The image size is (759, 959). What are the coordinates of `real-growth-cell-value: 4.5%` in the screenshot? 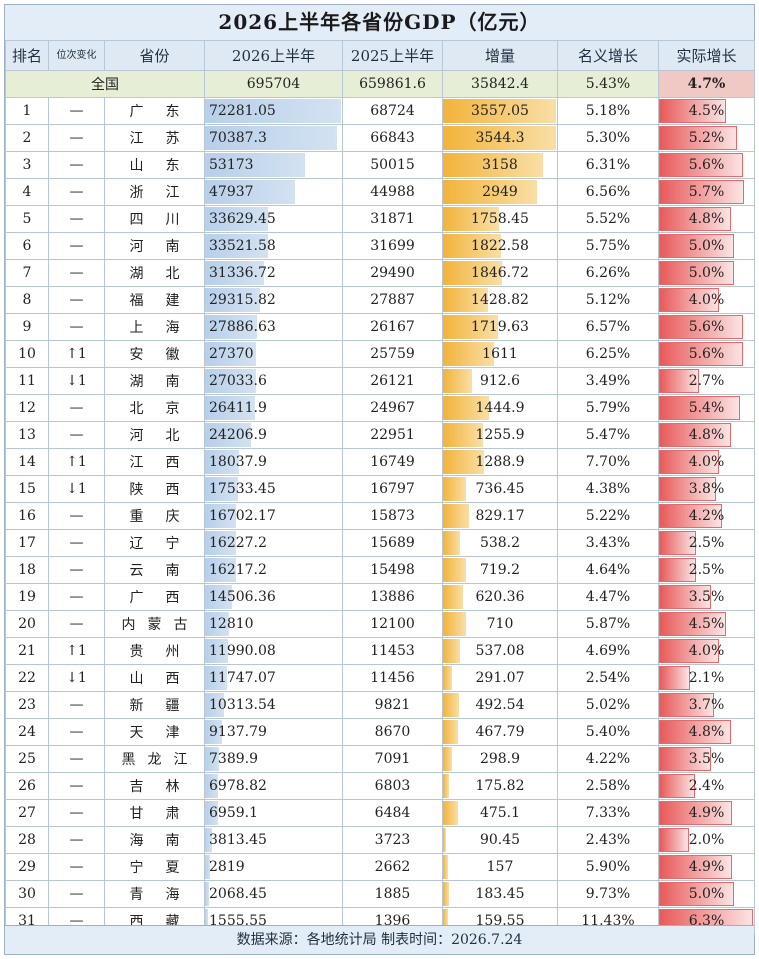 It's located at (706, 111).